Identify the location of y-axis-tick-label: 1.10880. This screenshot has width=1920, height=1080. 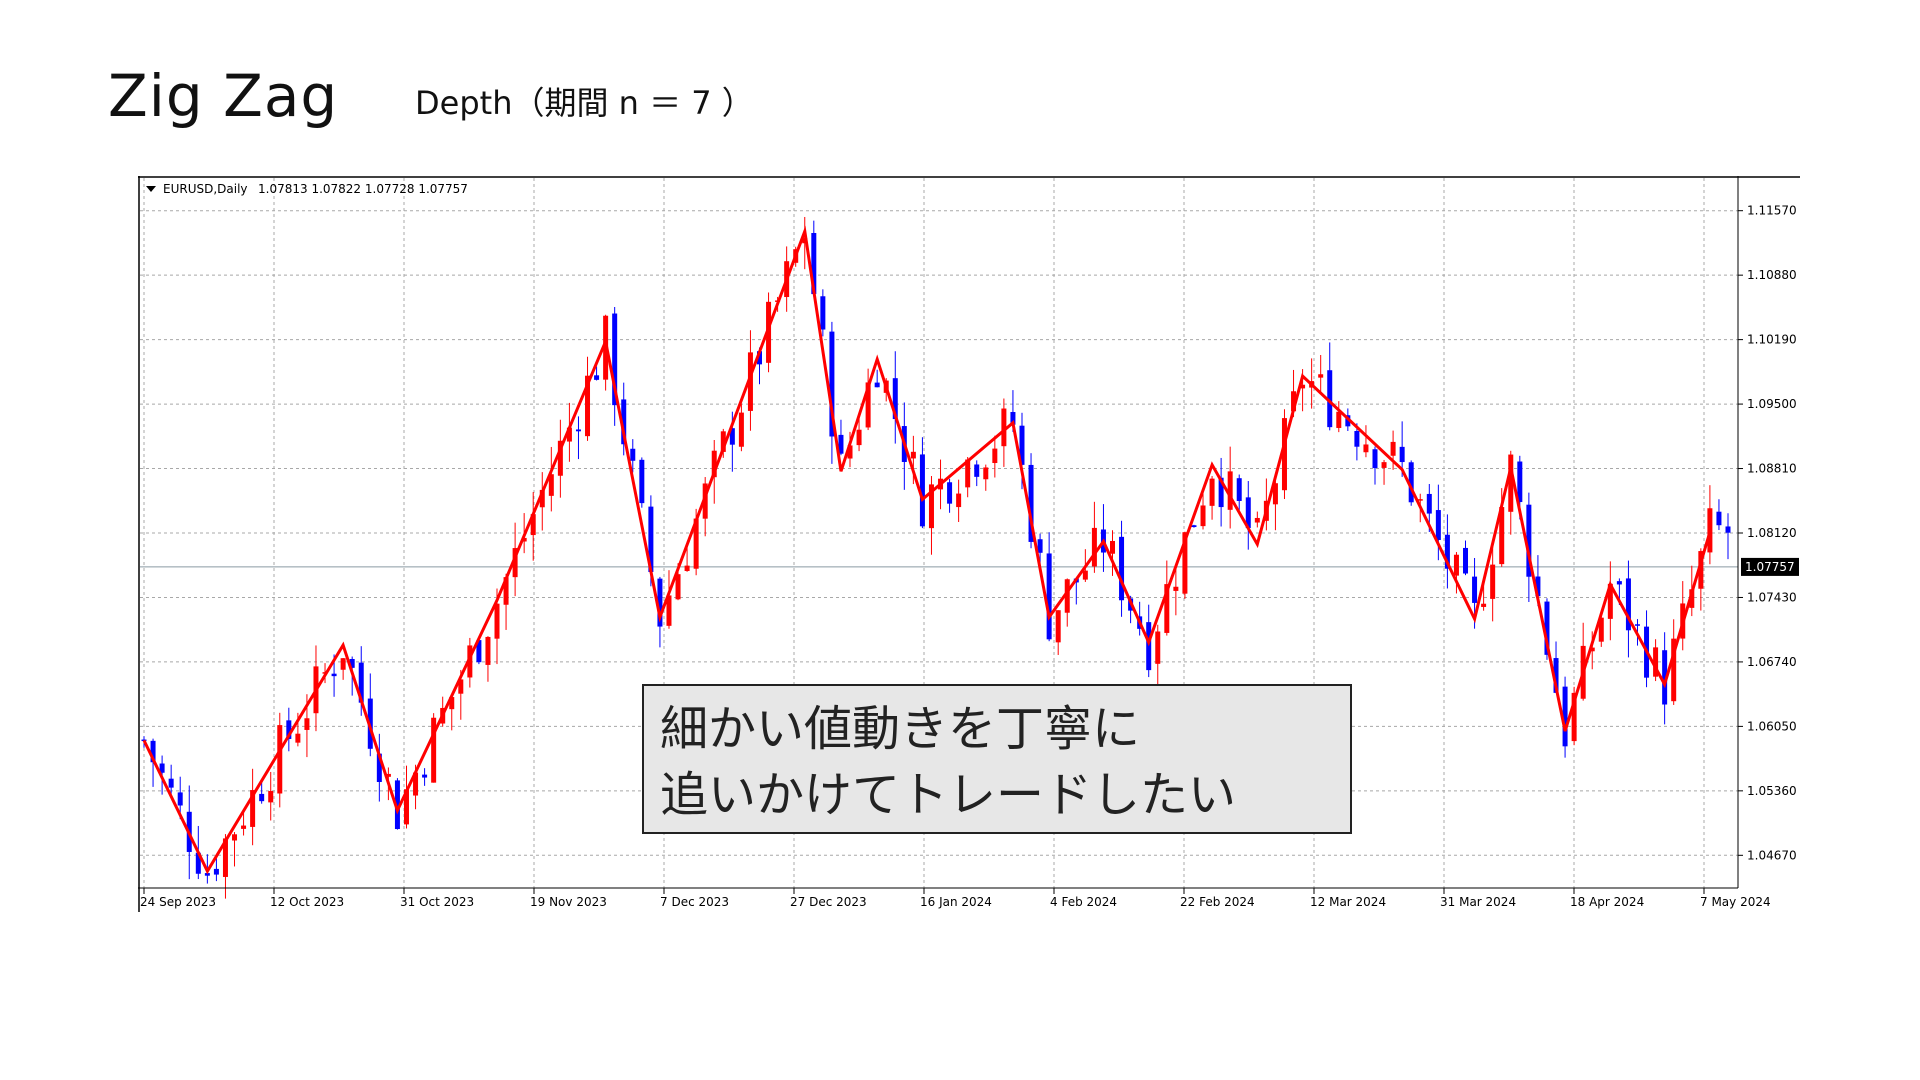
(1772, 275).